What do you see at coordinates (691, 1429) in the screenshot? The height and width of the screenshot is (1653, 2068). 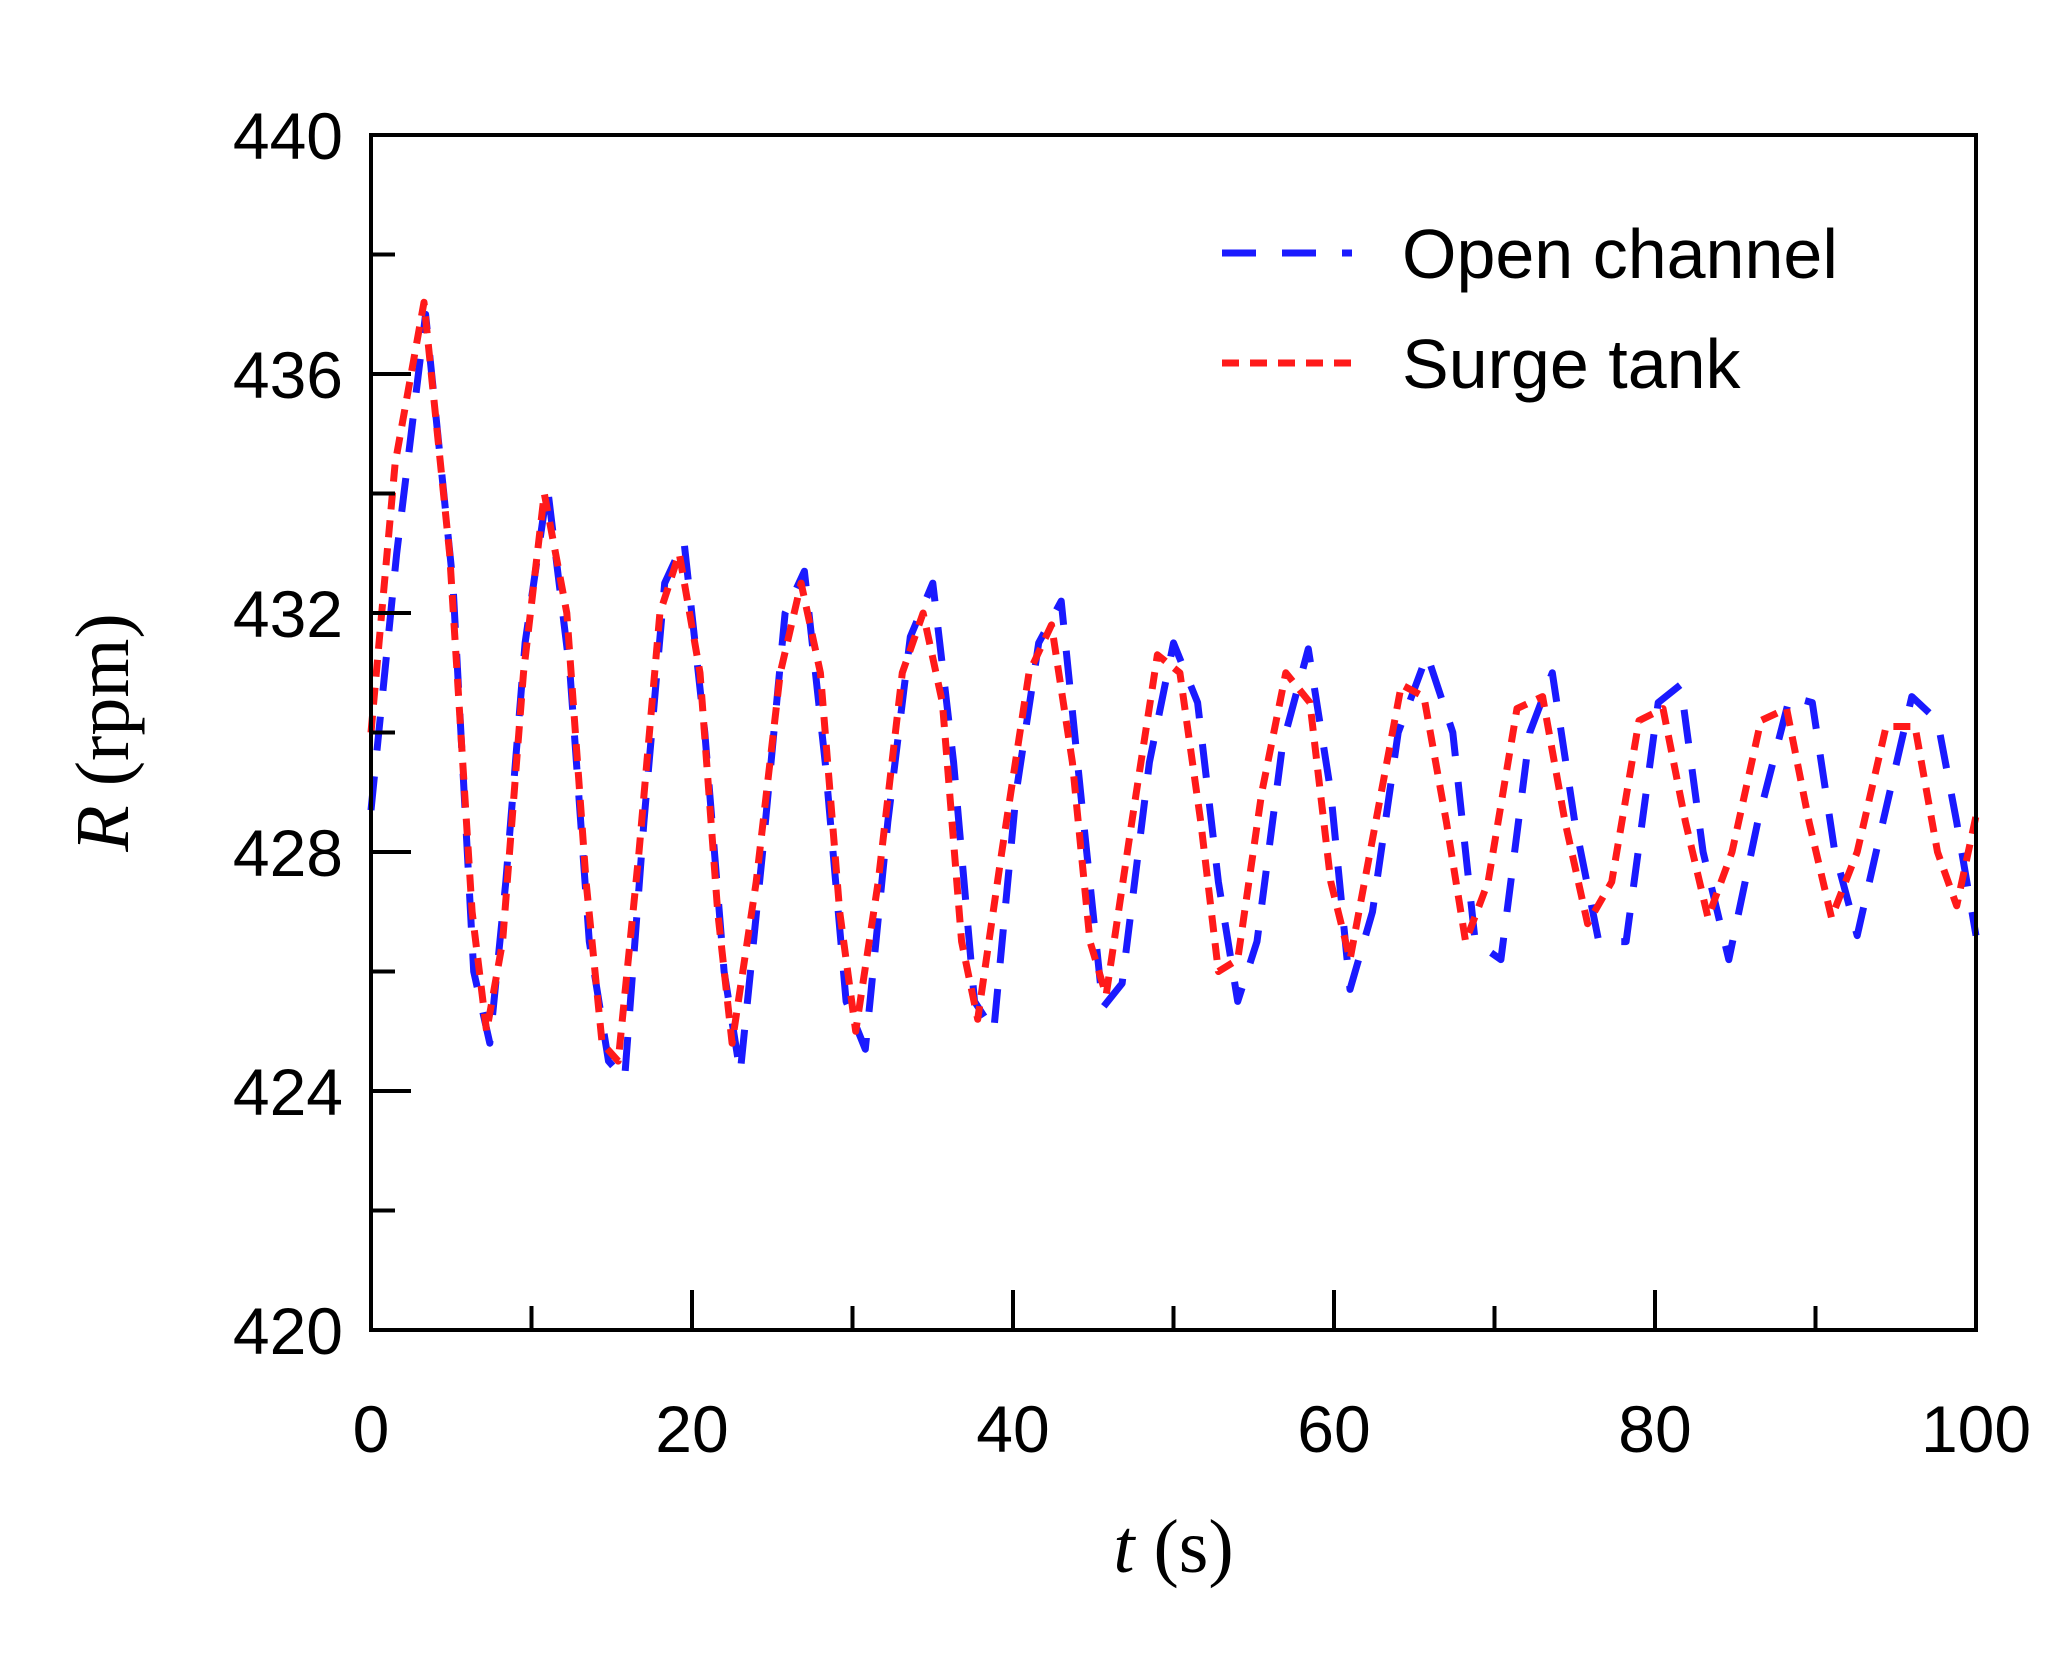 I see `x-tick-label: 20` at bounding box center [691, 1429].